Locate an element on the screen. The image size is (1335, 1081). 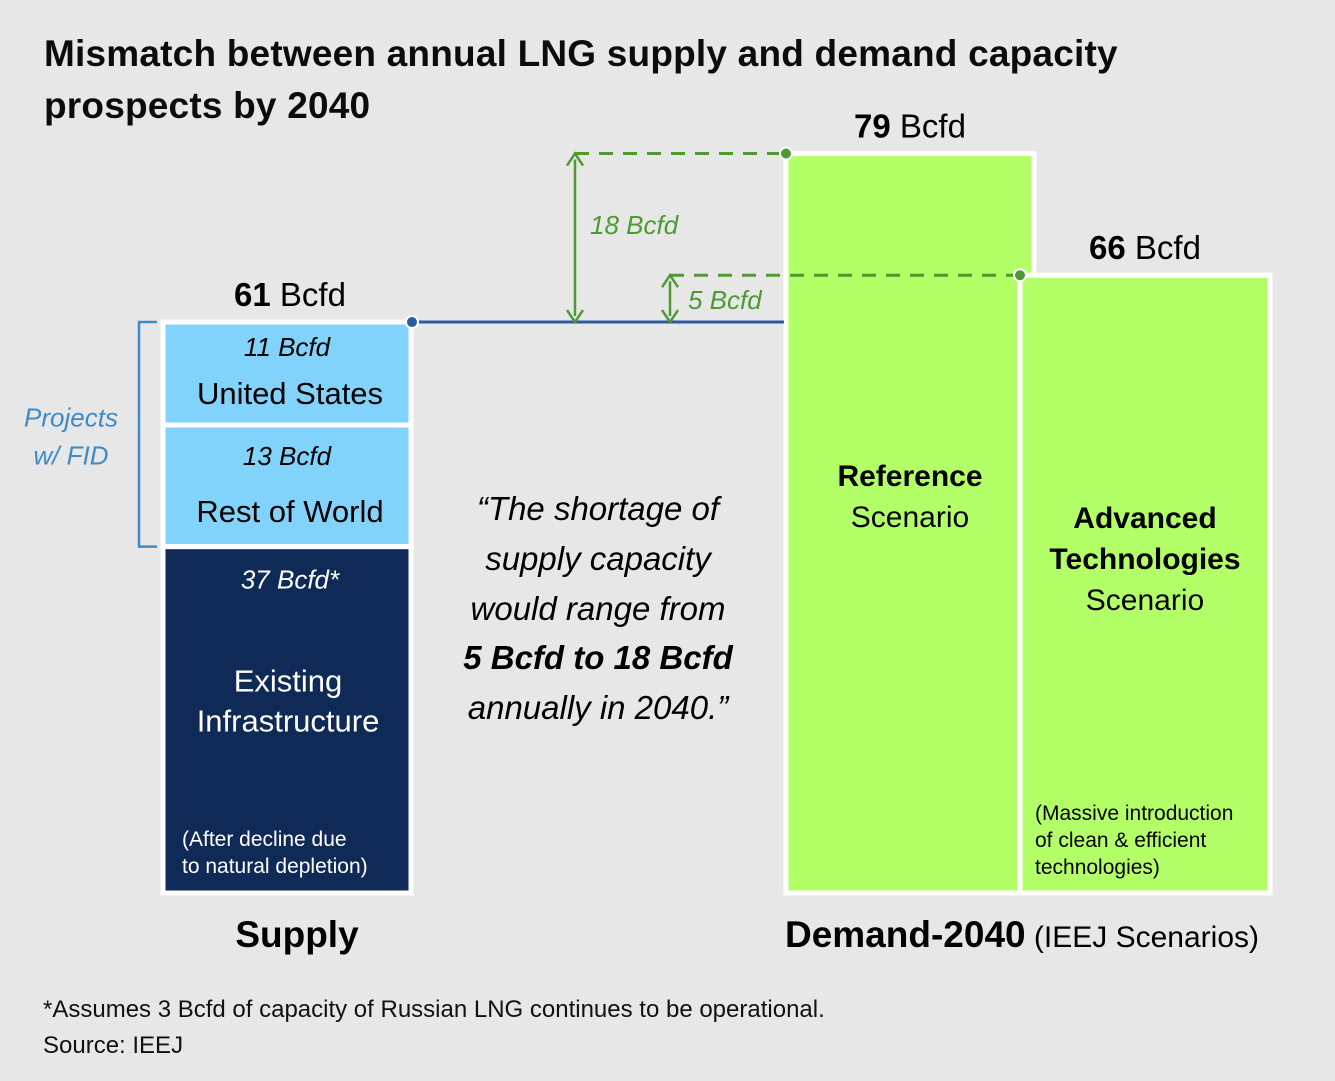
advanced-name-regular: Scenario is located at coordinates (1145, 600).